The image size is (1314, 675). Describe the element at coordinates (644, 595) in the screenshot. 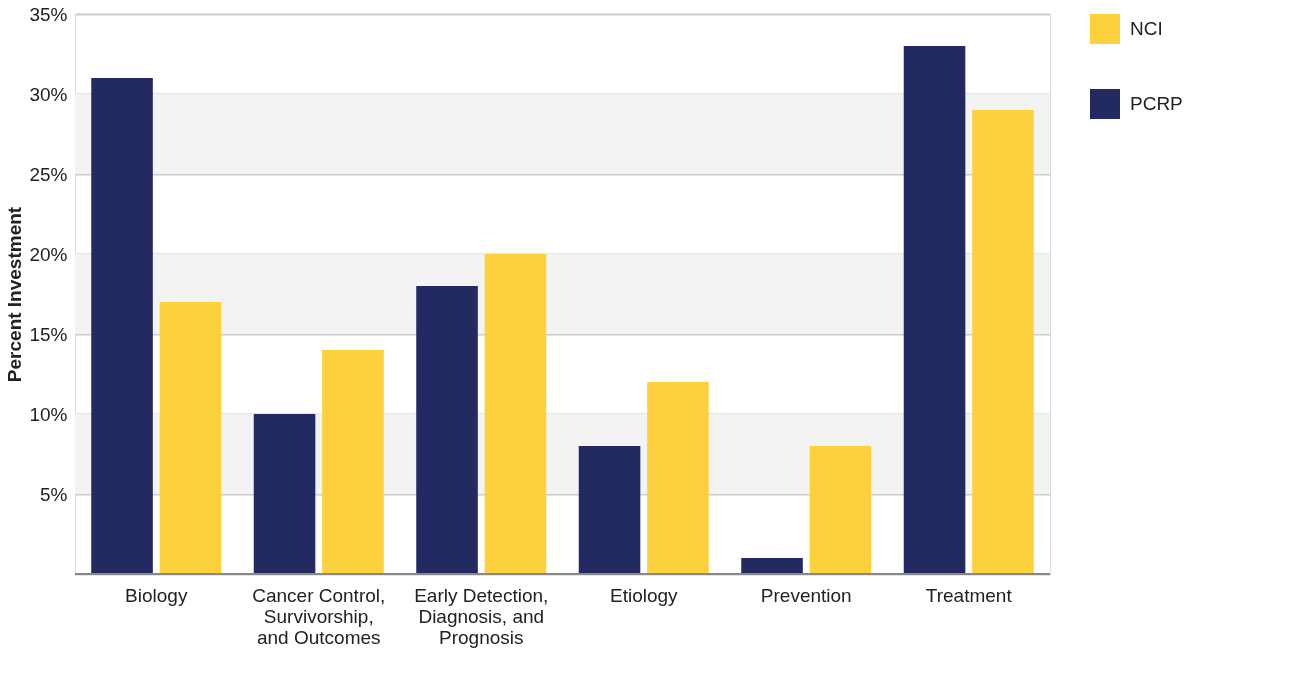

I see `x-tick-label: Etiology` at that location.